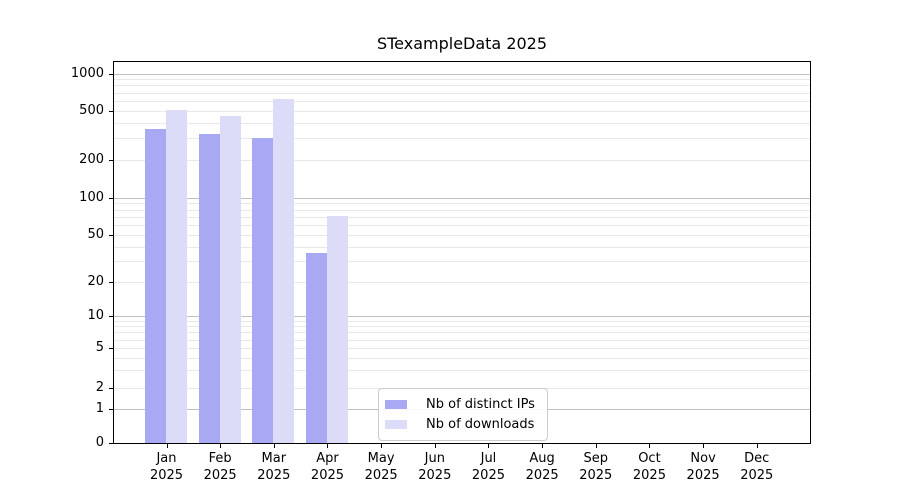 This screenshot has height=500, width=900. What do you see at coordinates (703, 467) in the screenshot?
I see `x-tick-label: Nov 2025` at bounding box center [703, 467].